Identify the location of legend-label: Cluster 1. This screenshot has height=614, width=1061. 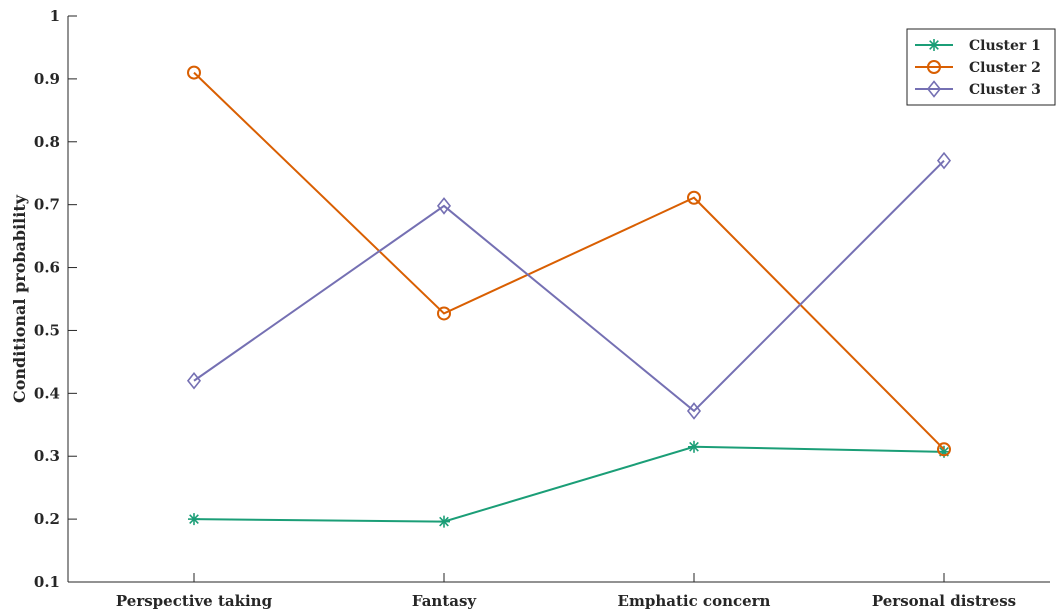
(1005, 46).